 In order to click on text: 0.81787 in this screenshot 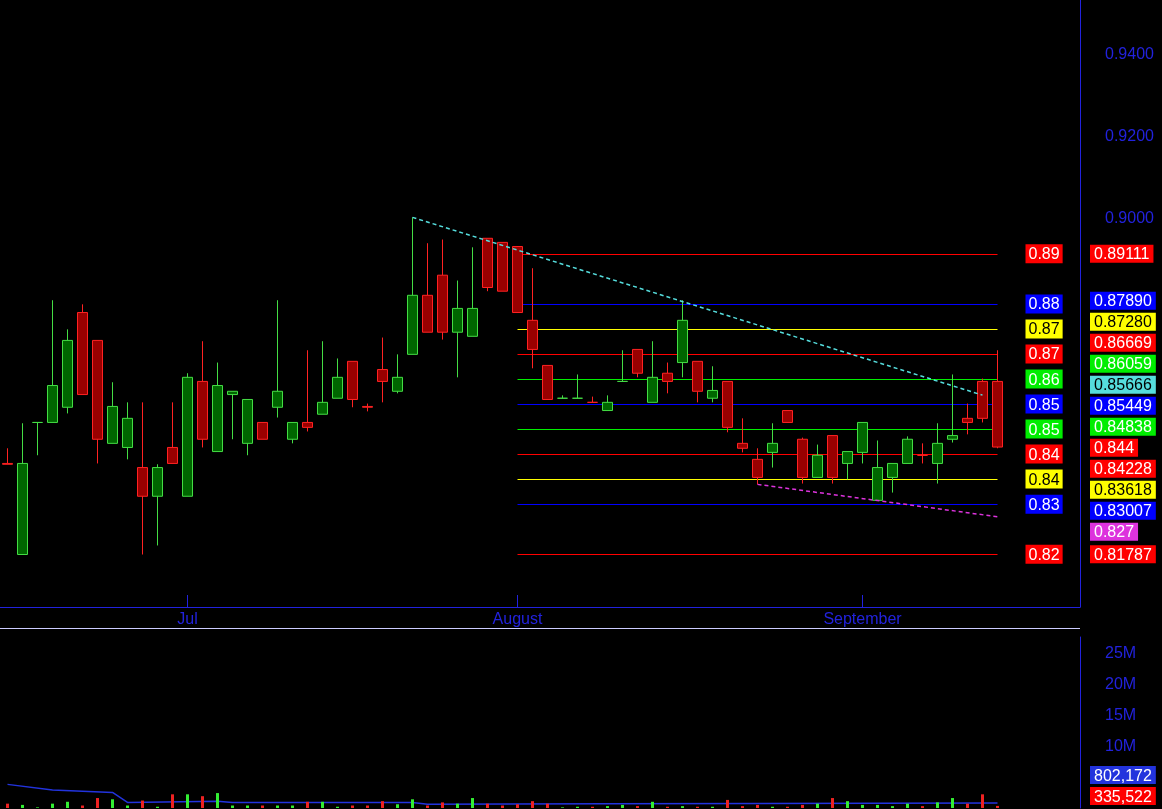, I will do `click(1123, 554)`.